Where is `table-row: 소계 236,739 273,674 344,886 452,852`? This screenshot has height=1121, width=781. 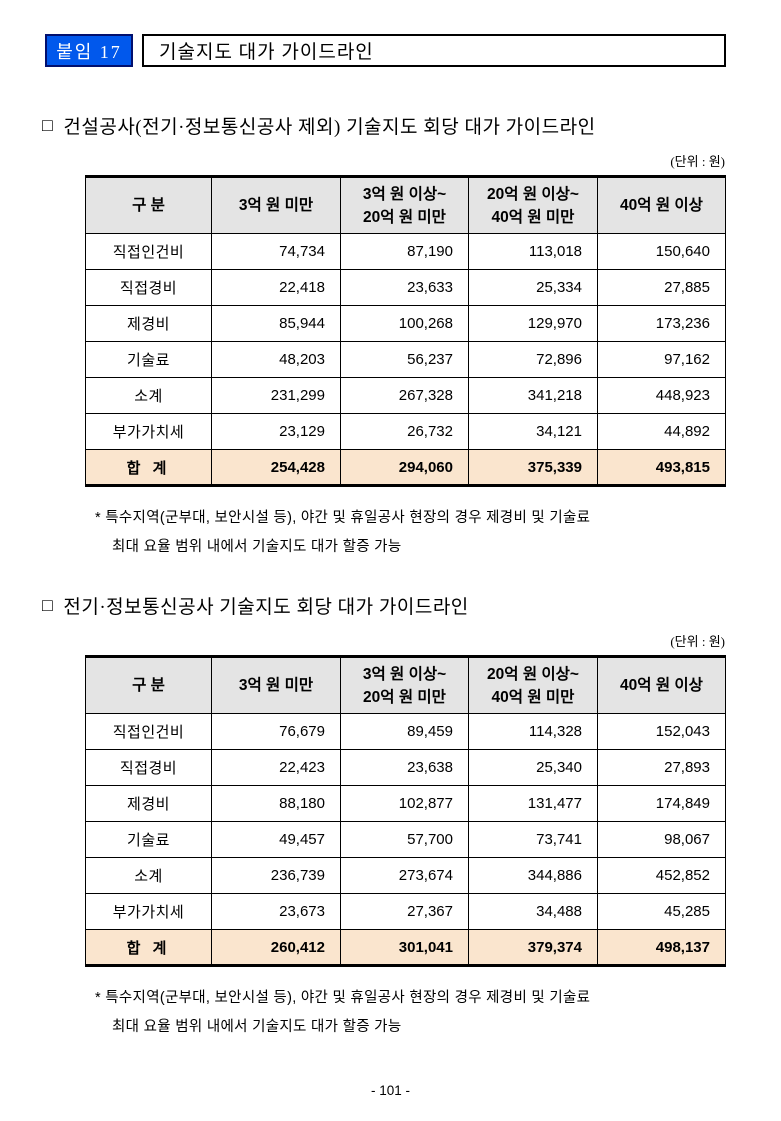
table-row: 소계 236,739 273,674 344,886 452,852 is located at coordinates (405, 875).